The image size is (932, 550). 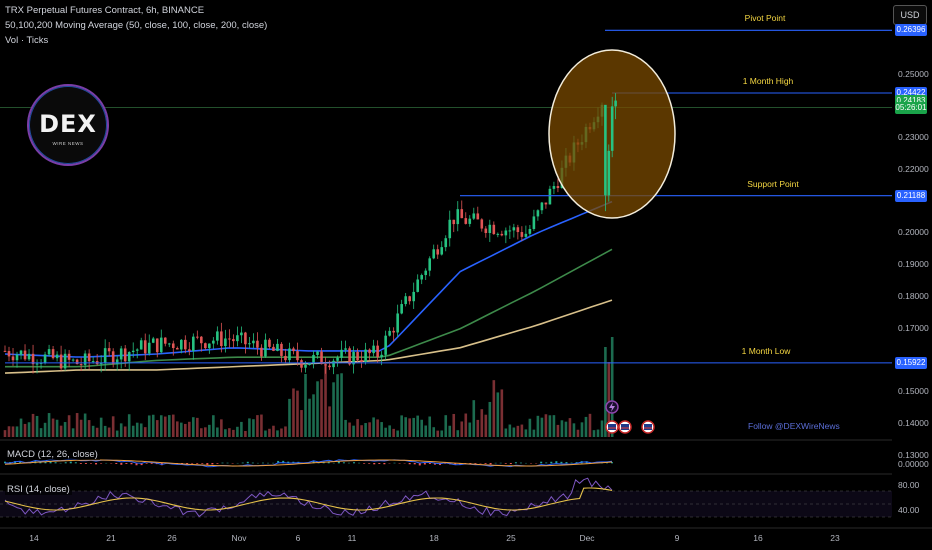 What do you see at coordinates (52, 454) in the screenshot?
I see `macd-label: MACD (12, 26, close)` at bounding box center [52, 454].